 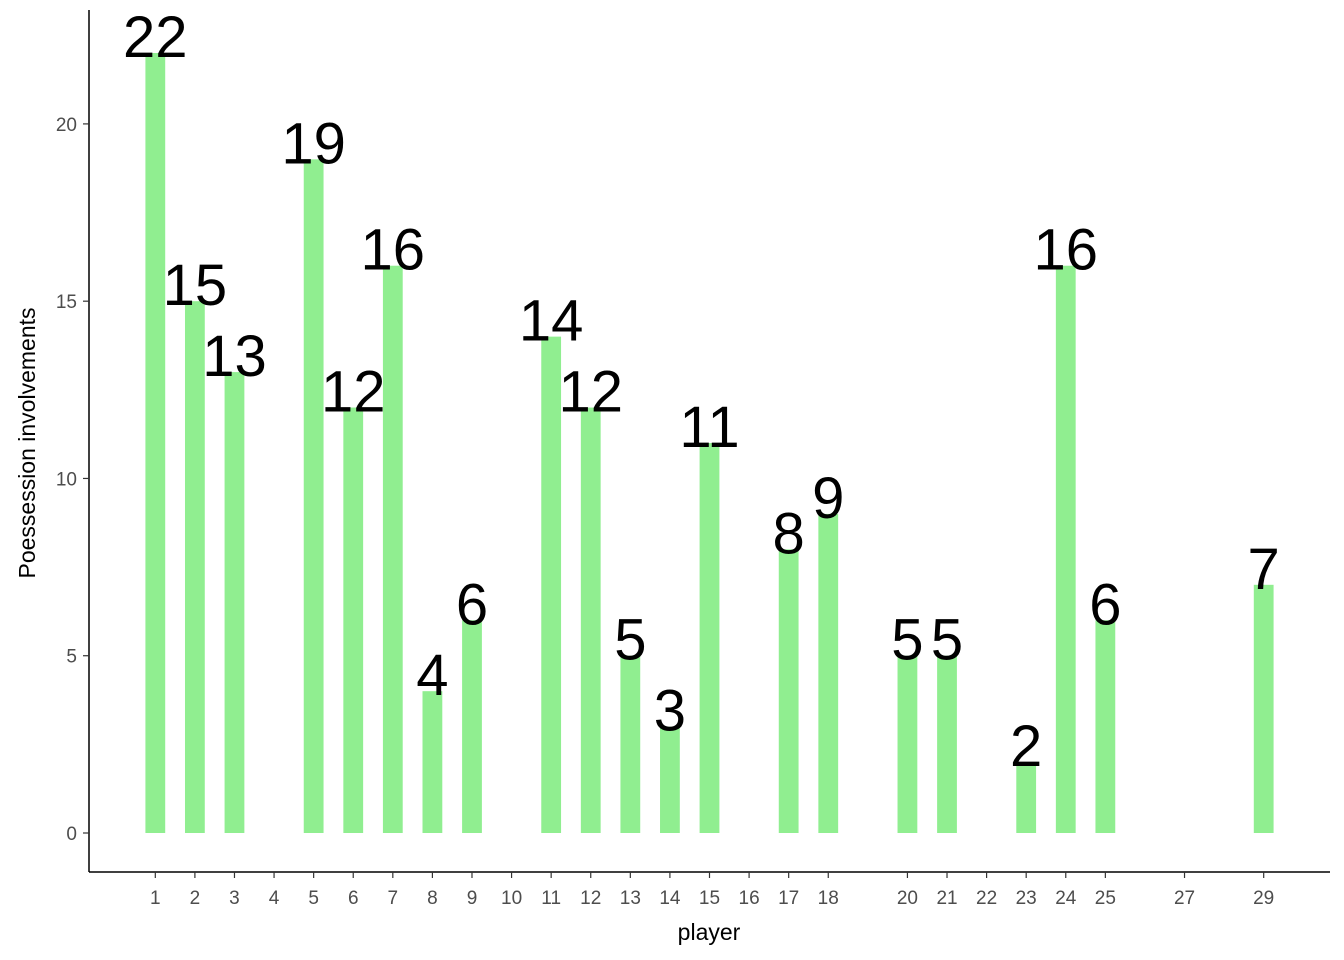 What do you see at coordinates (670, 711) in the screenshot?
I see `value-label: 3` at bounding box center [670, 711].